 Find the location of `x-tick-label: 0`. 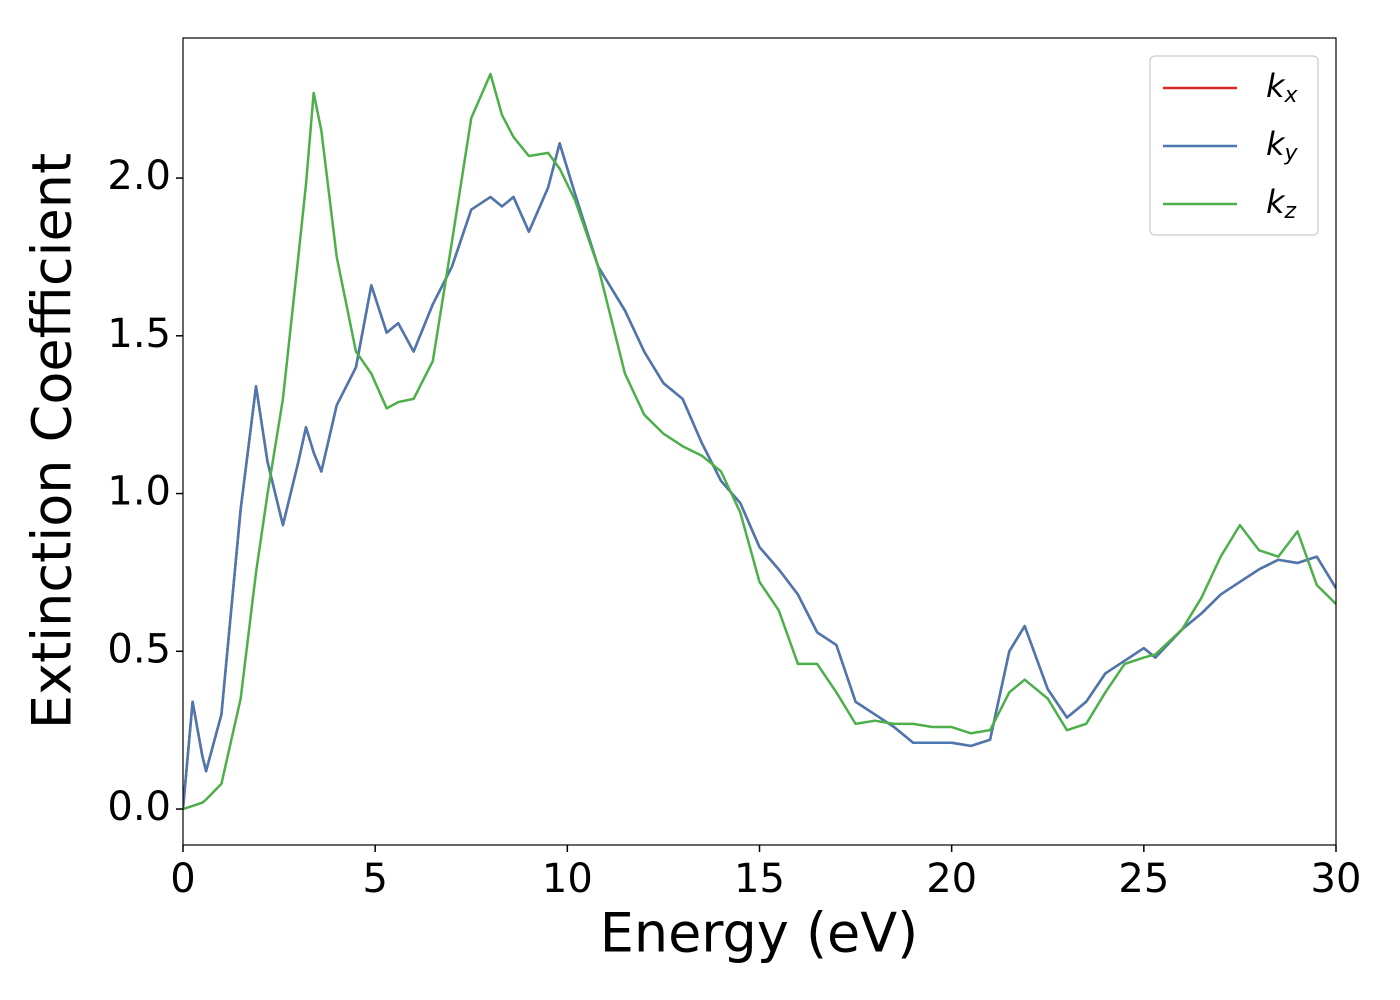

x-tick-label: 0 is located at coordinates (182, 879).